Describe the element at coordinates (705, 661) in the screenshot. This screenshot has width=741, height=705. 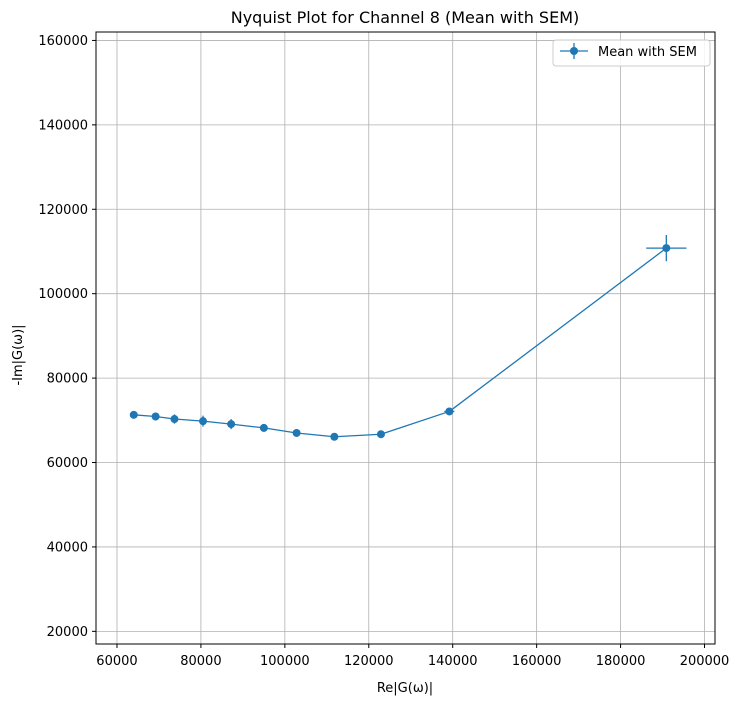
I see `x-tick-label: 200000` at that location.